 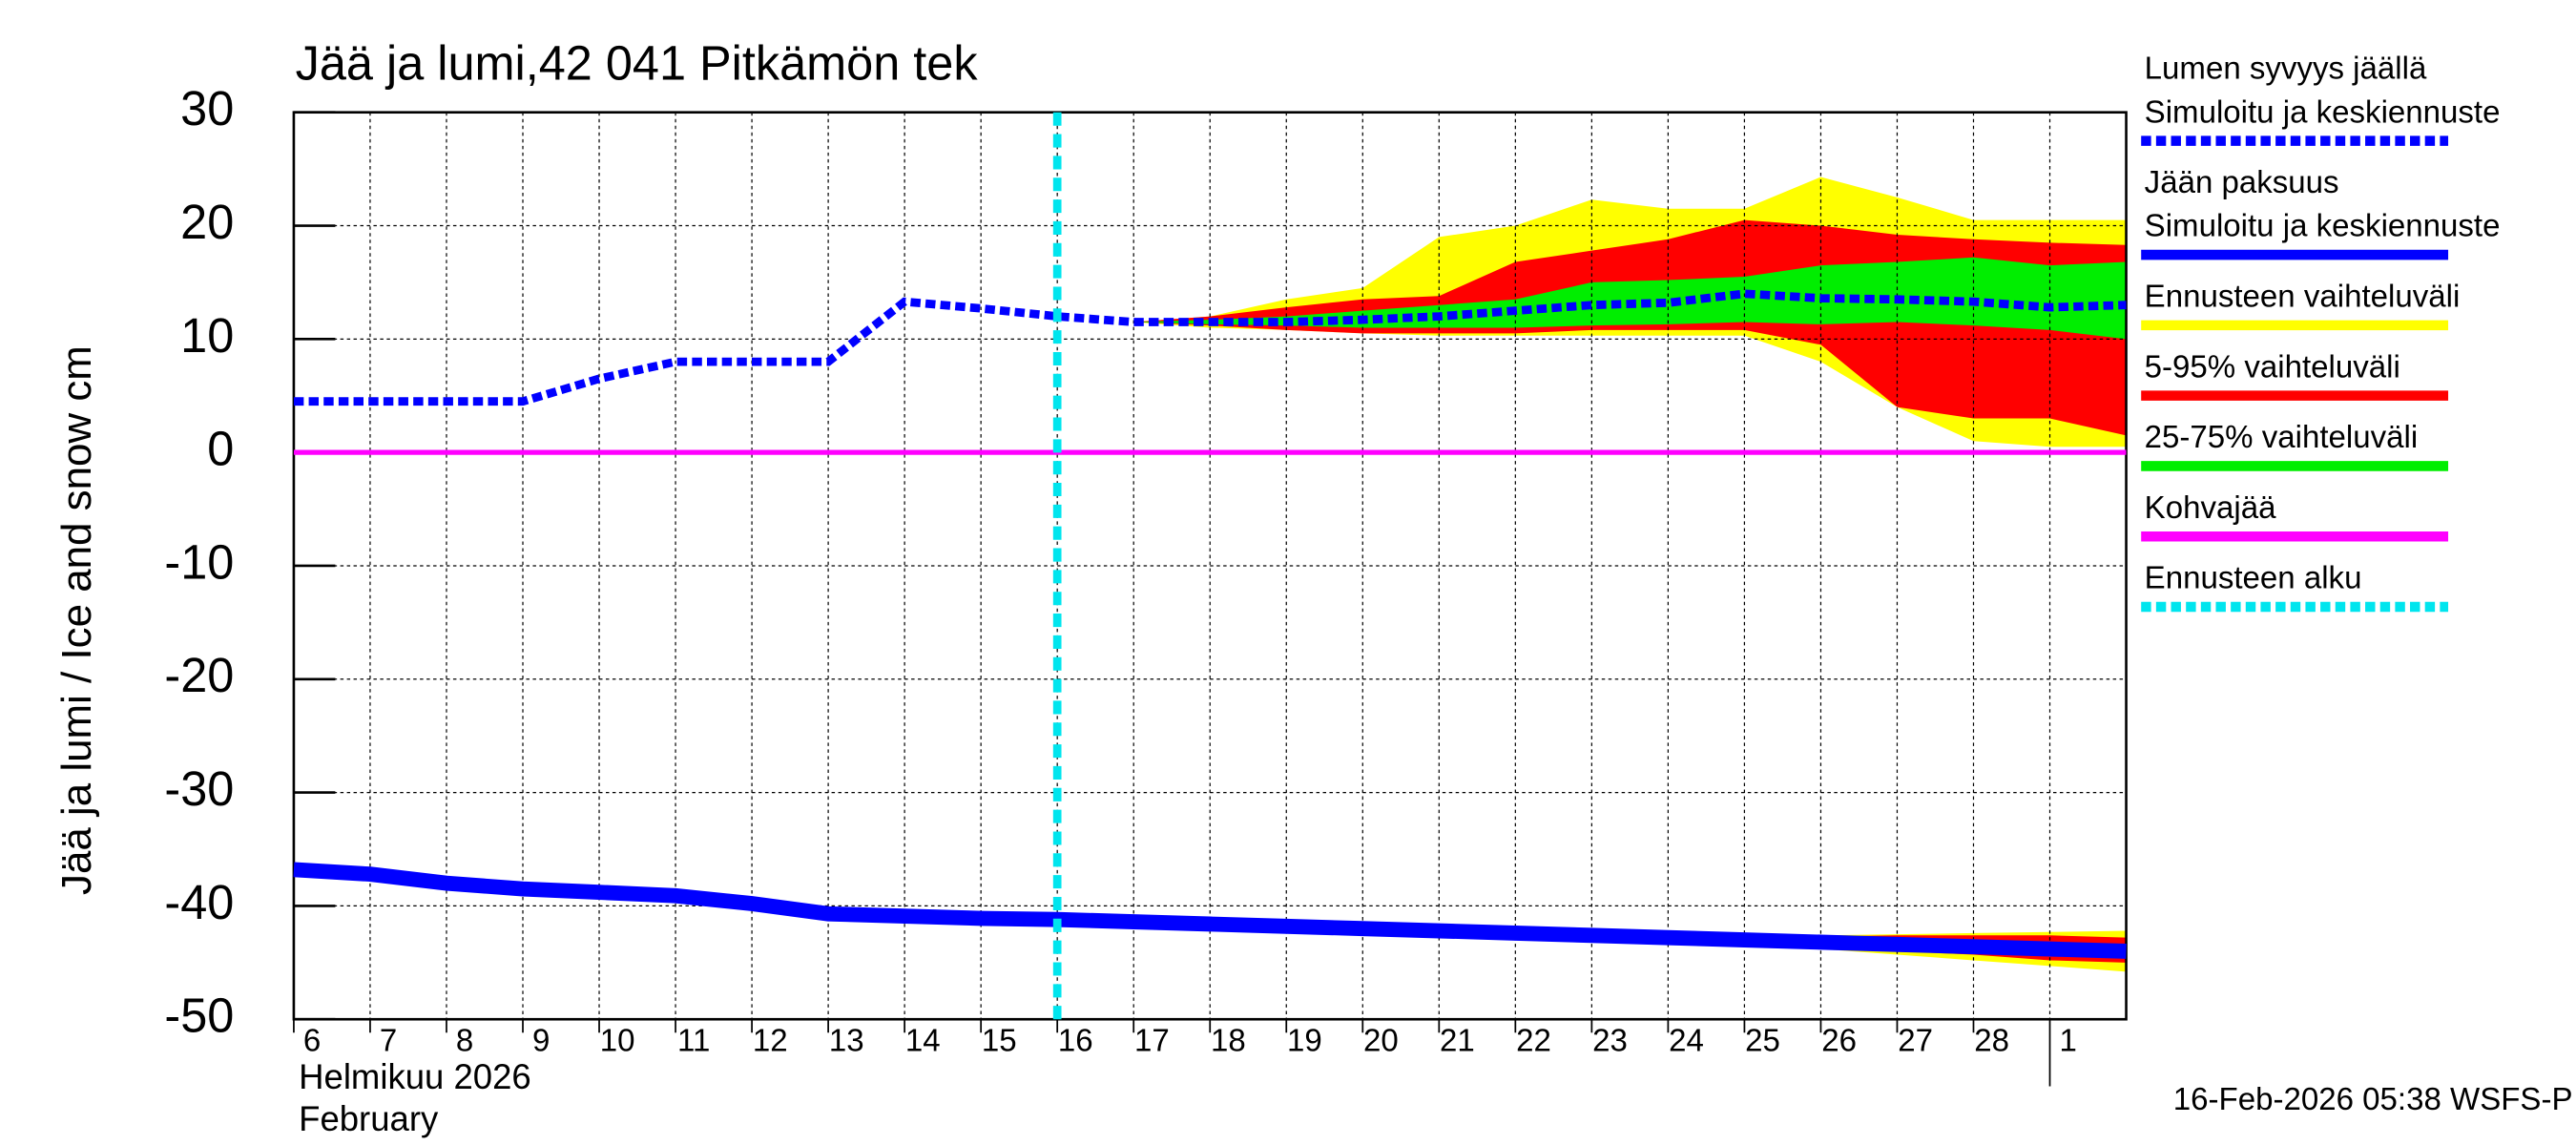 What do you see at coordinates (2272, 367) in the screenshot?
I see `legend-label: 5-95% vaihteluväli` at bounding box center [2272, 367].